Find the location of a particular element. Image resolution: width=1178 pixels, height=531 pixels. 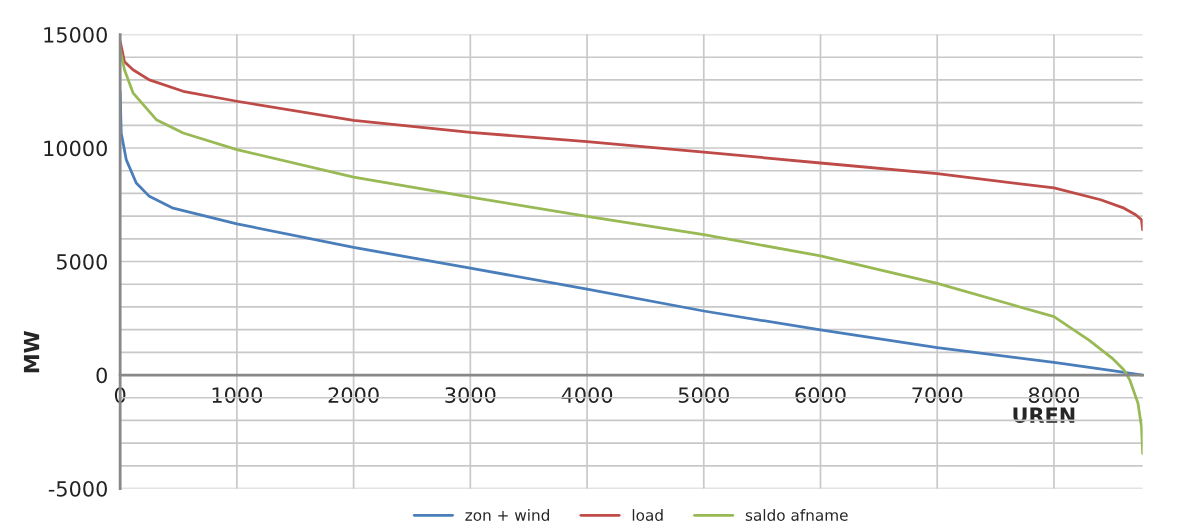

y-tick-label: 15000 is located at coordinates (75, 34).